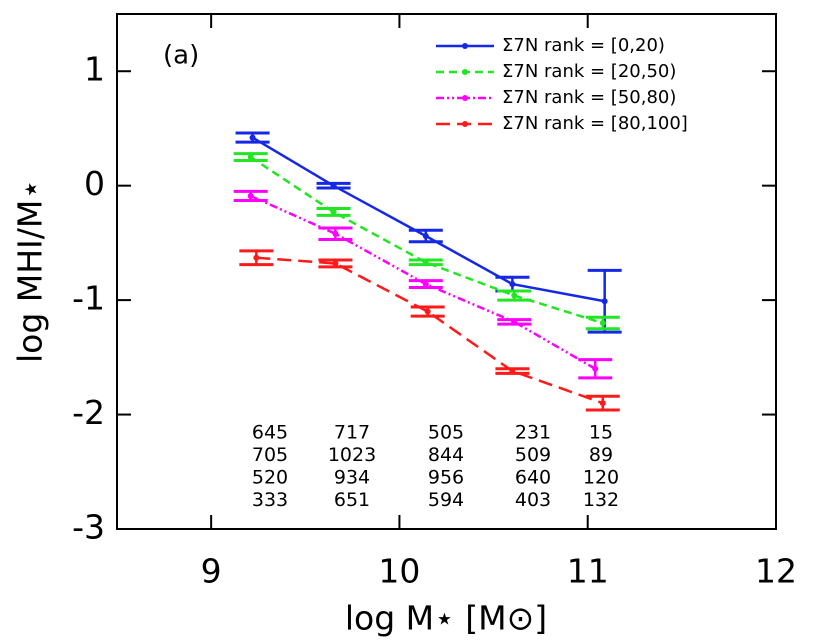  Describe the element at coordinates (399, 571) in the screenshot. I see `x-tick-label: 10` at that location.